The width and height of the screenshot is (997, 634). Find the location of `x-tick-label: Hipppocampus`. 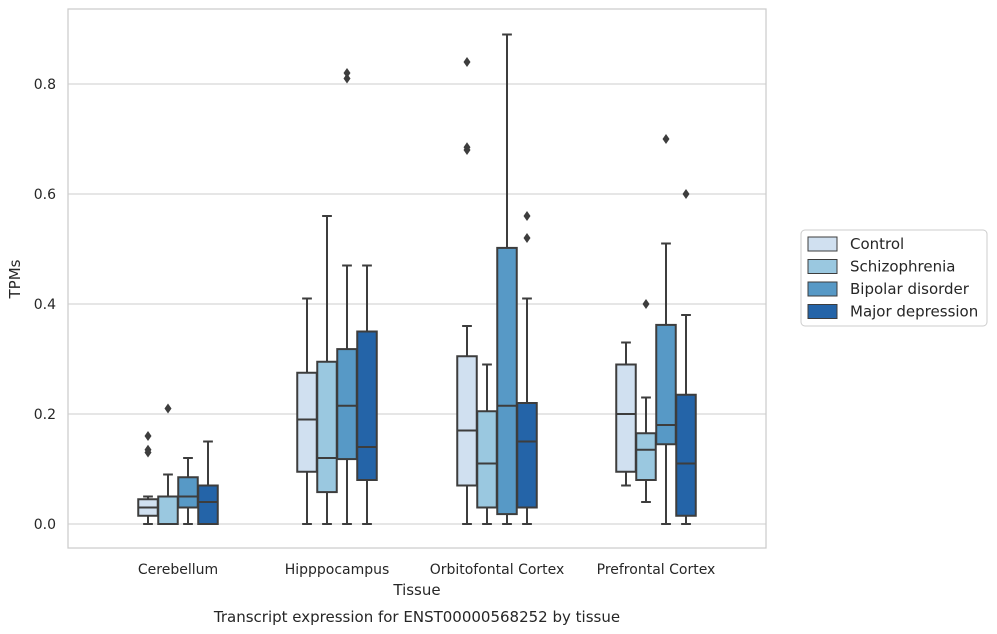

x-tick-label: Hipppocampus is located at coordinates (337, 570).